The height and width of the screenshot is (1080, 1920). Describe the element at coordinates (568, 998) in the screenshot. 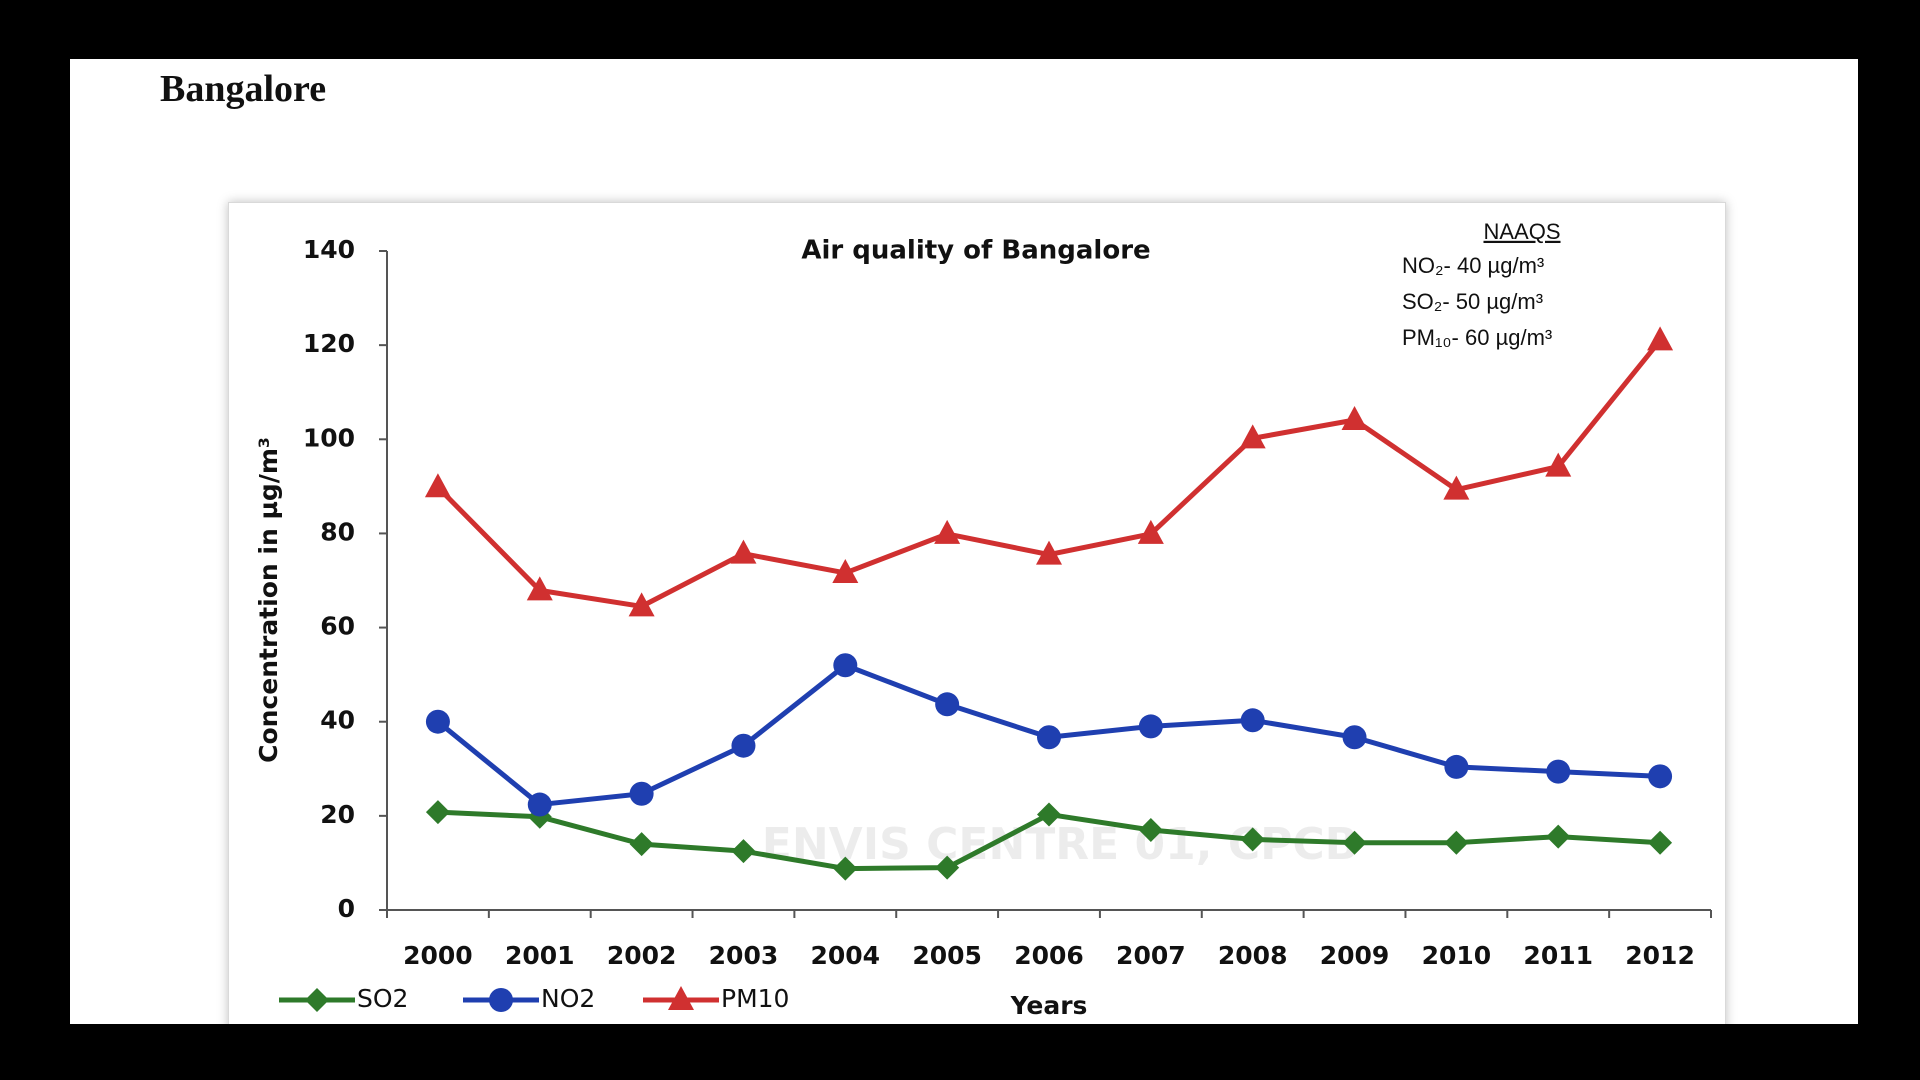

I see `legend-label: NO2` at that location.